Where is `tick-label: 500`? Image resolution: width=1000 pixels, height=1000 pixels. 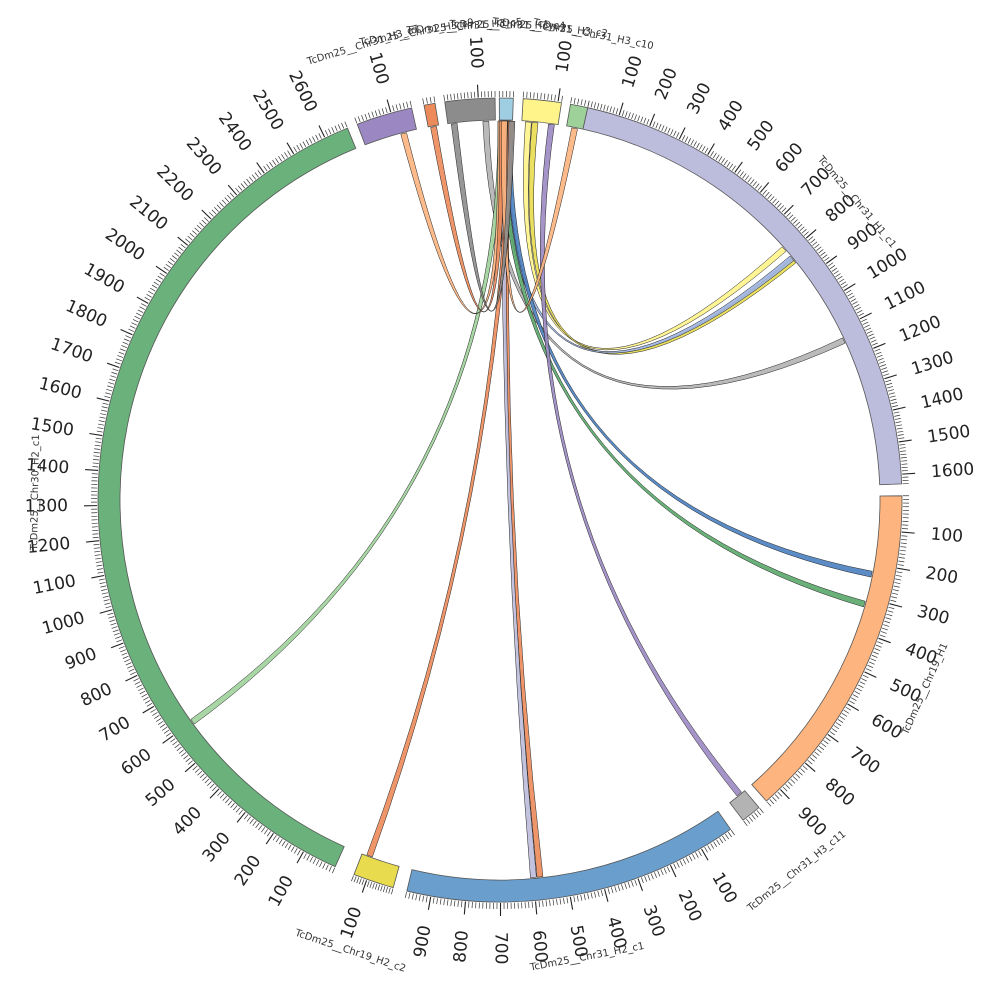 tick-label: 500 is located at coordinates (761, 136).